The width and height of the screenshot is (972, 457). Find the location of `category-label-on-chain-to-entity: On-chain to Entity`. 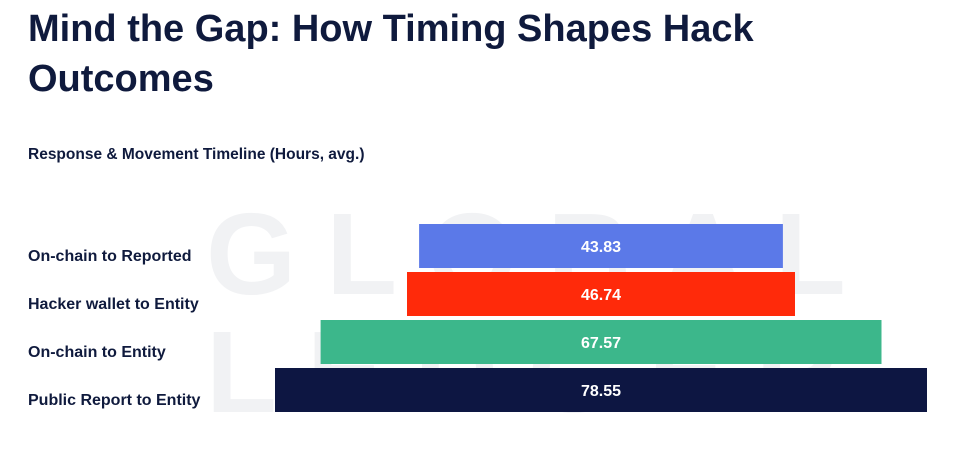

category-label-on-chain-to-entity: On-chain to Entity is located at coordinates (97, 352).